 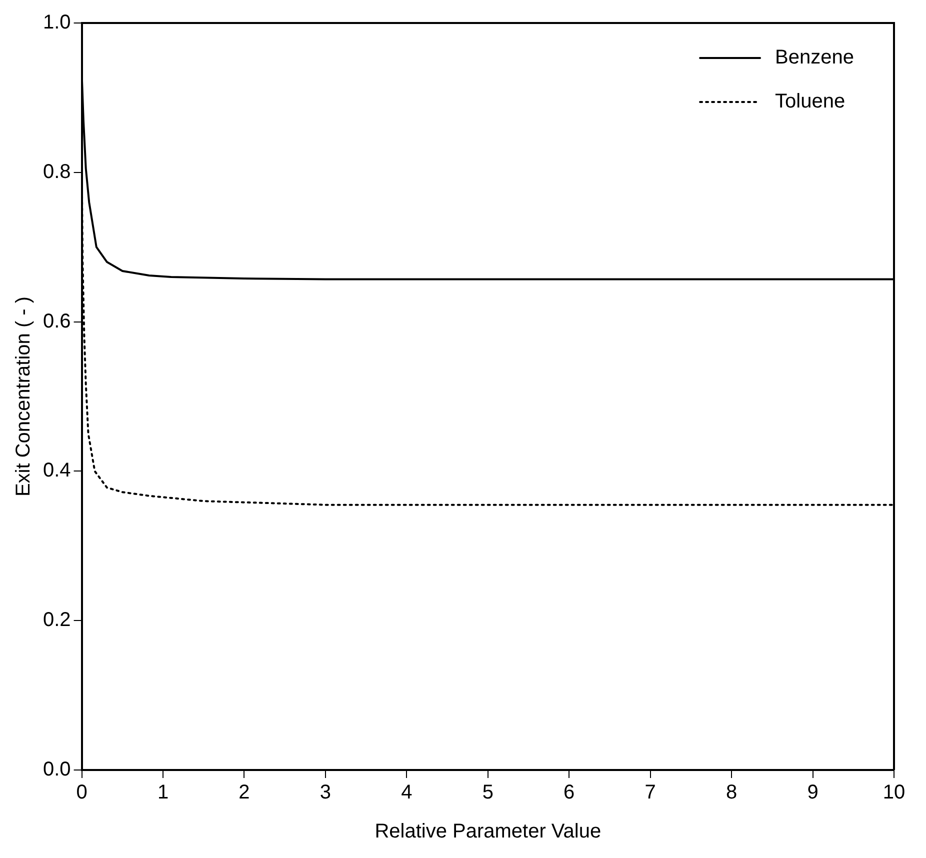 I want to click on x-tick-label: 8, so click(x=732, y=793).